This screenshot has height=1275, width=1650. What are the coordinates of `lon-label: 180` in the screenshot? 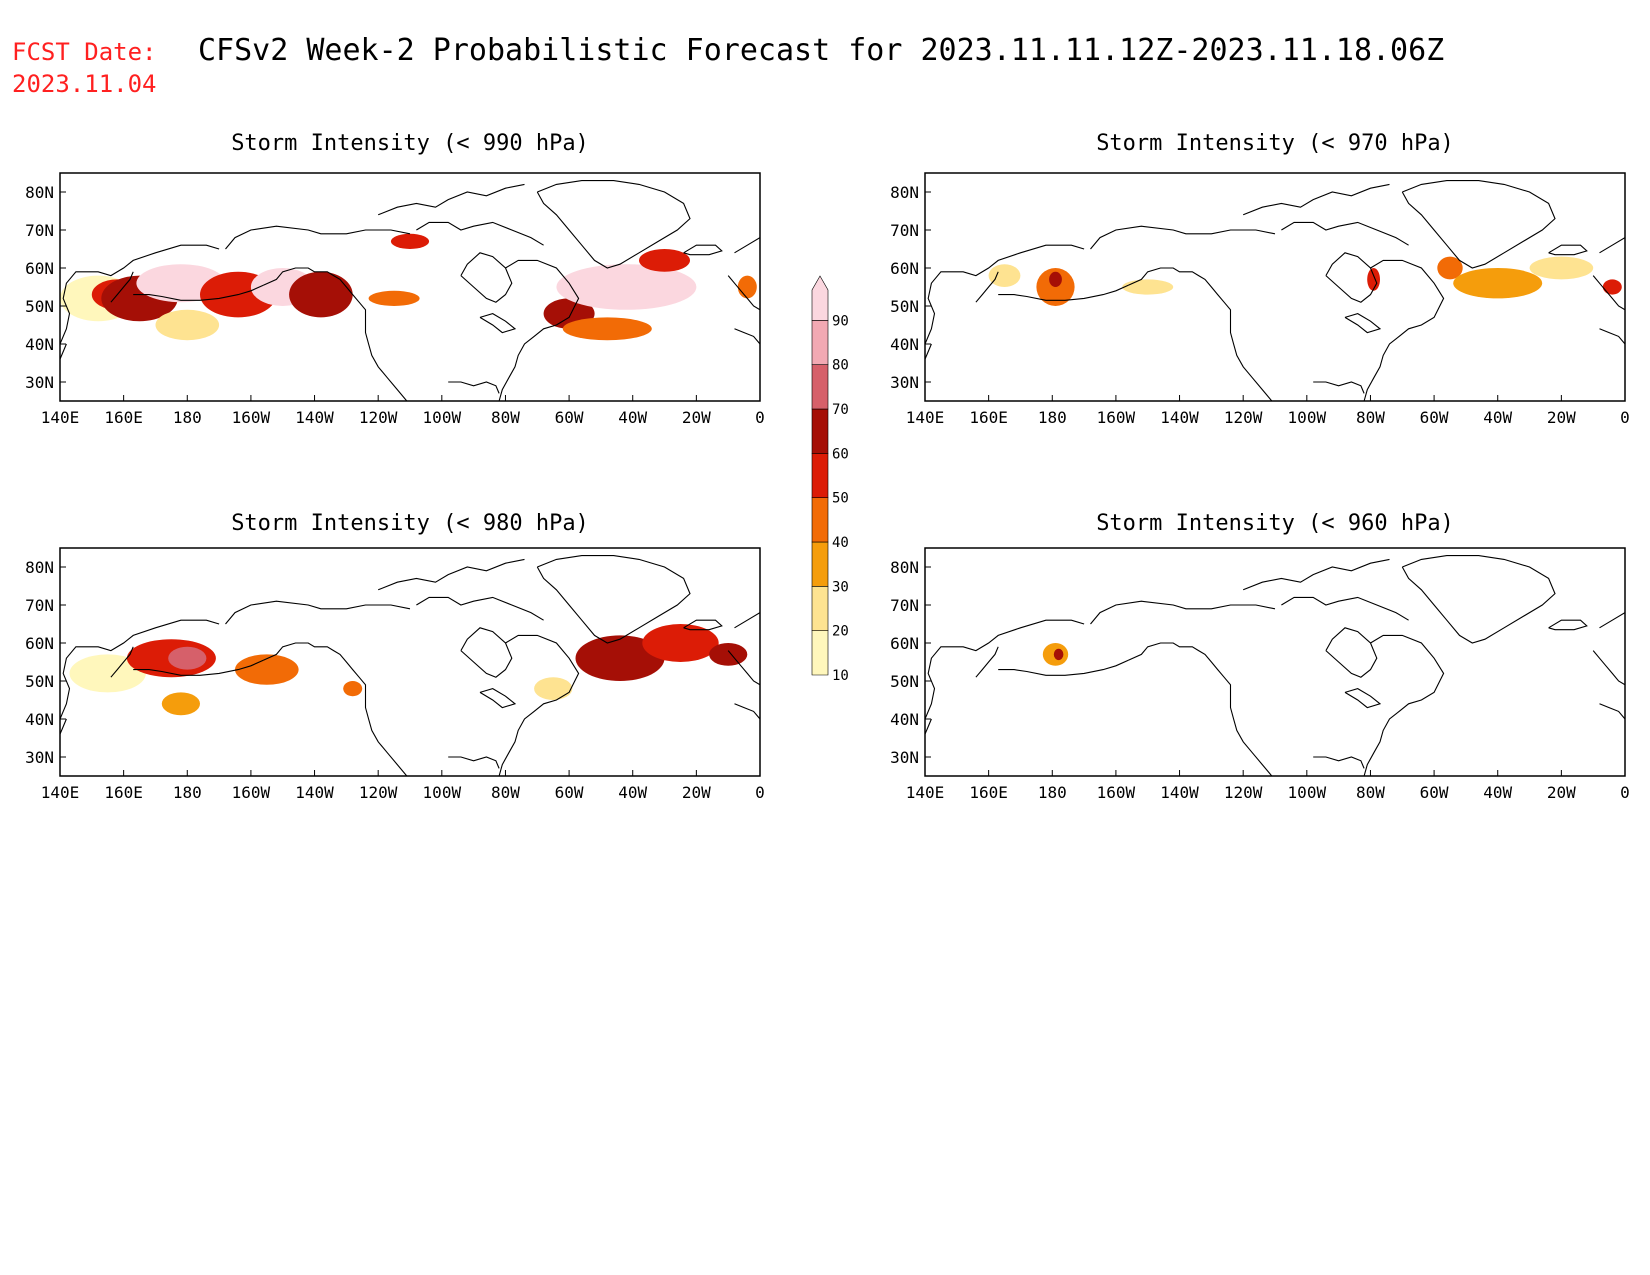 It's located at (1052, 417).